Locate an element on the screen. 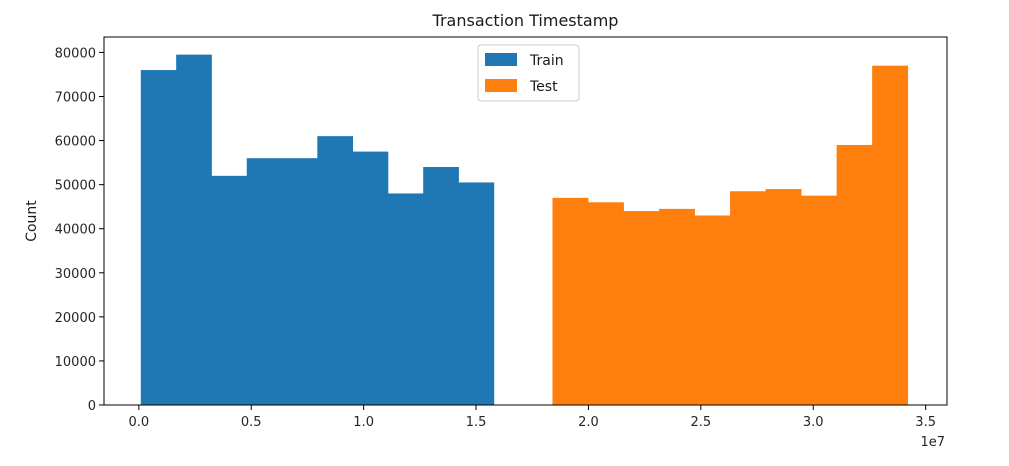  y-tick-label: 70000 is located at coordinates (75, 97).